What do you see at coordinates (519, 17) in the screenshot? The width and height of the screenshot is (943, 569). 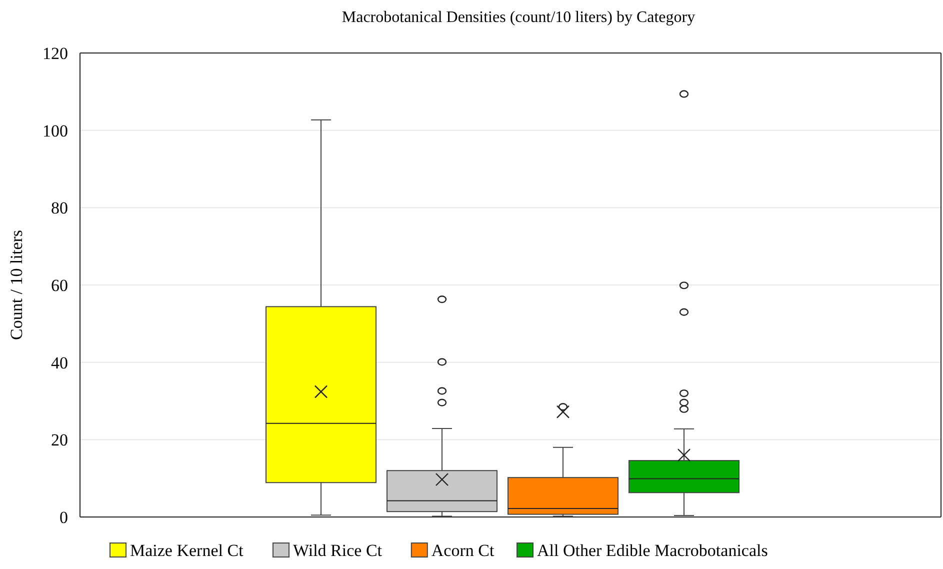 I see `chart-title: Macrobotanical Densities (count/10 liters) by Category` at bounding box center [519, 17].